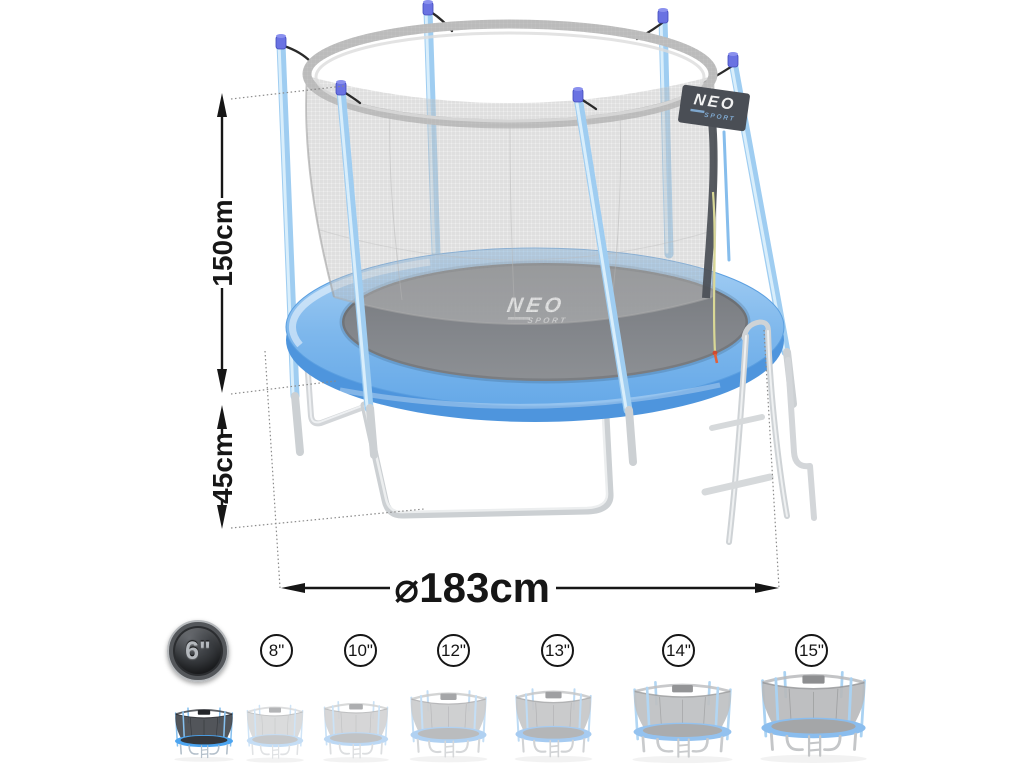 The width and height of the screenshot is (1024, 768). I want to click on size-option-15in: 15", so click(811, 650).